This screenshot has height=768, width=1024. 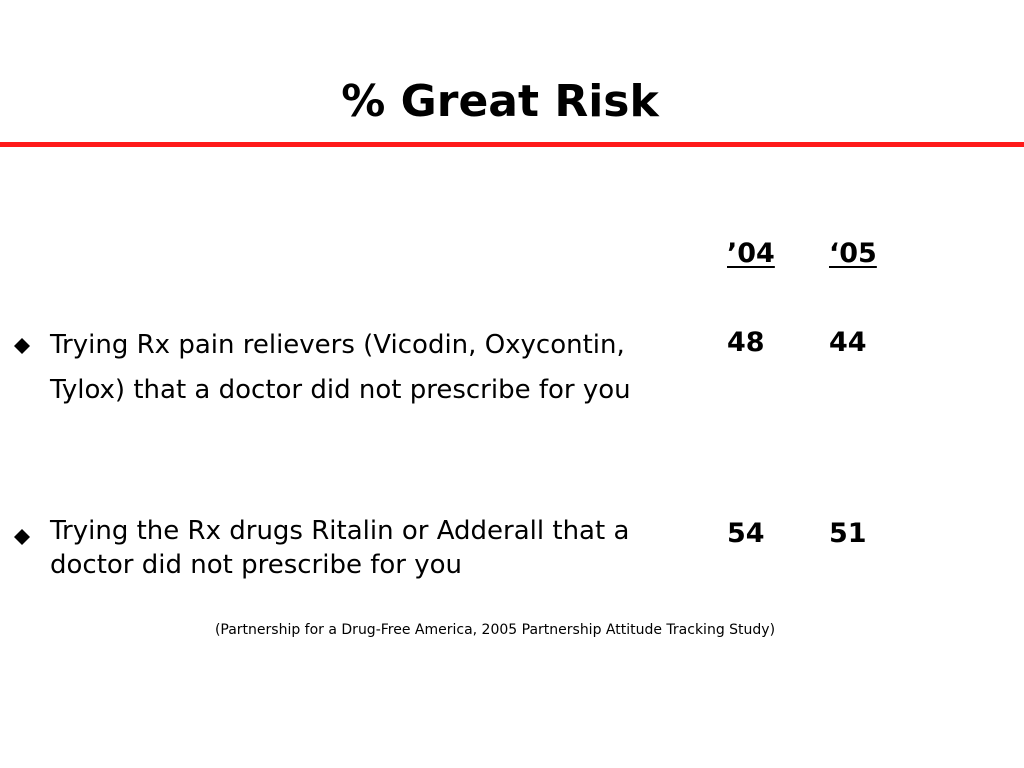 What do you see at coordinates (746, 342) in the screenshot?
I see `value-2004-pain-relievers: 48` at bounding box center [746, 342].